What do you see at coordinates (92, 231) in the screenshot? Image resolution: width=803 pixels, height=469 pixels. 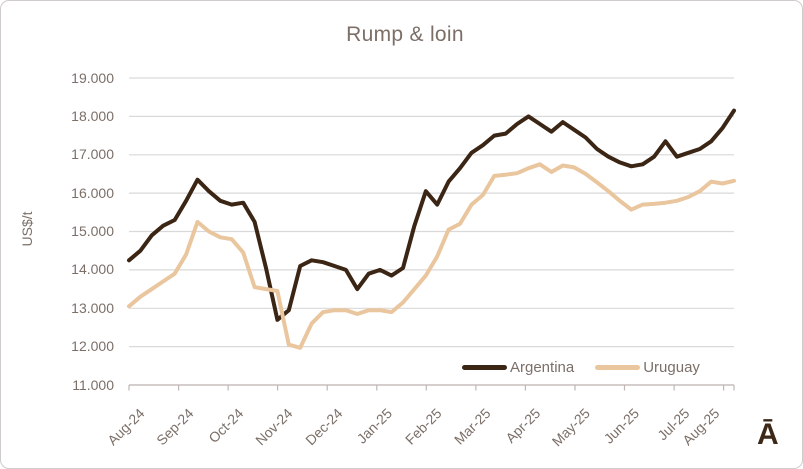 I see `y-tick-label: 15.000` at bounding box center [92, 231].